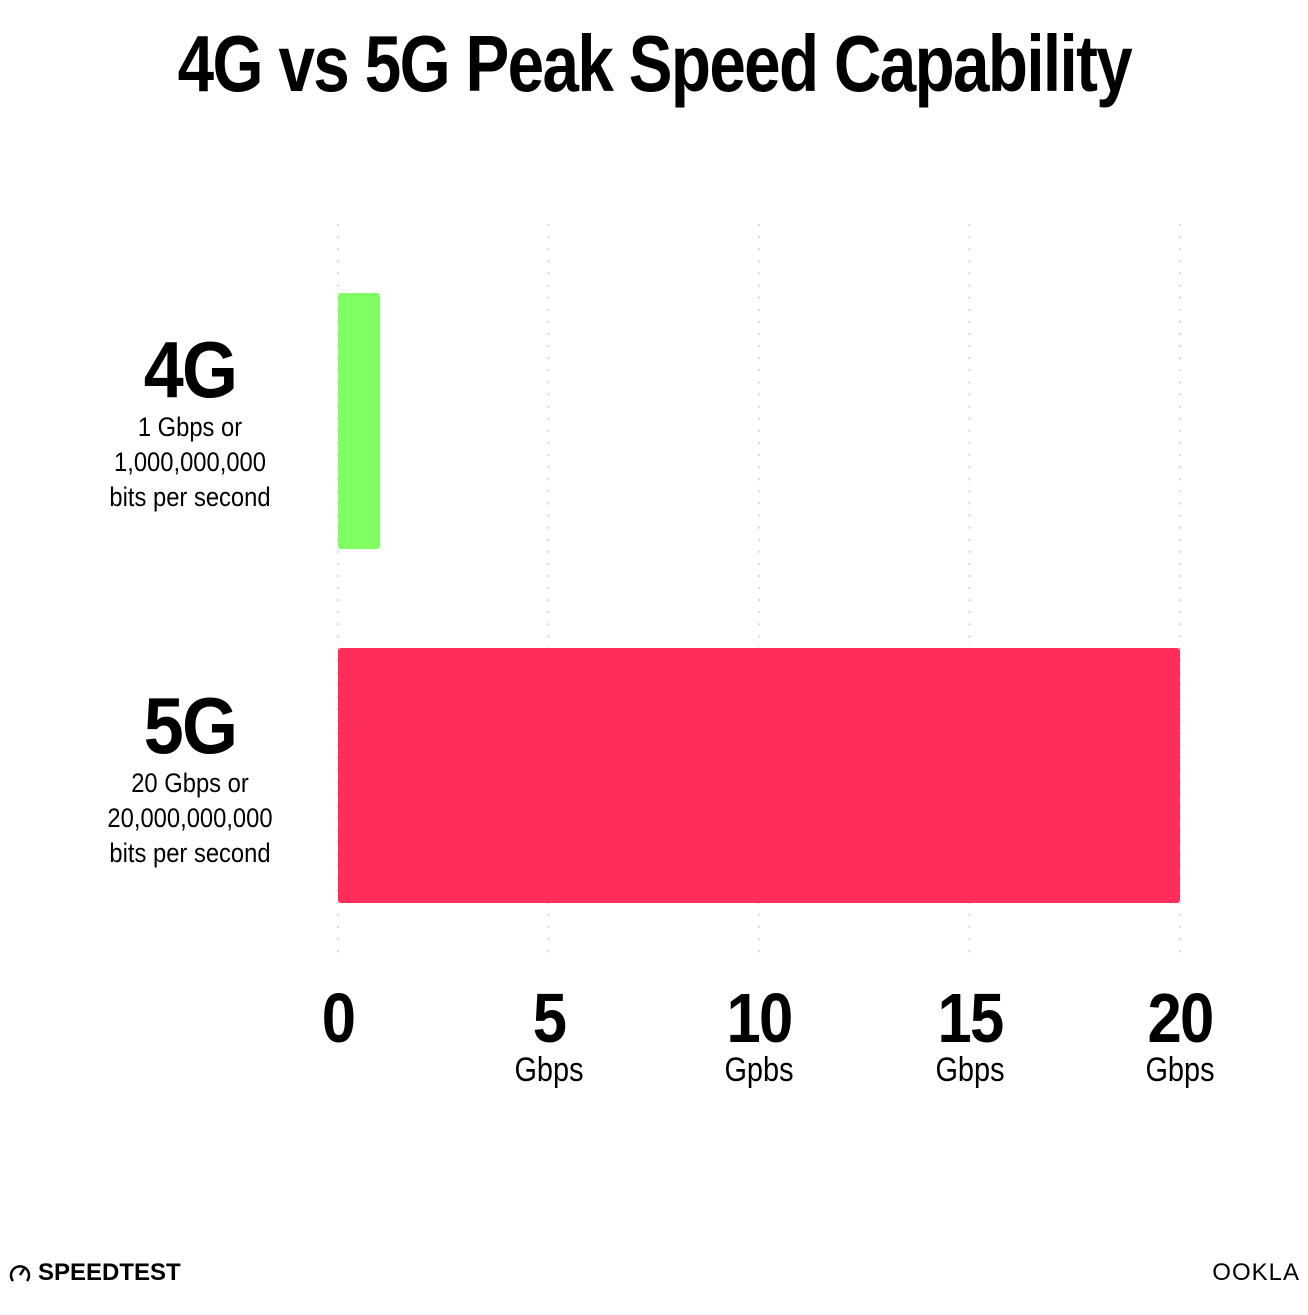 The height and width of the screenshot is (1315, 1308). What do you see at coordinates (1180, 1018) in the screenshot?
I see `tick-value: 20` at bounding box center [1180, 1018].